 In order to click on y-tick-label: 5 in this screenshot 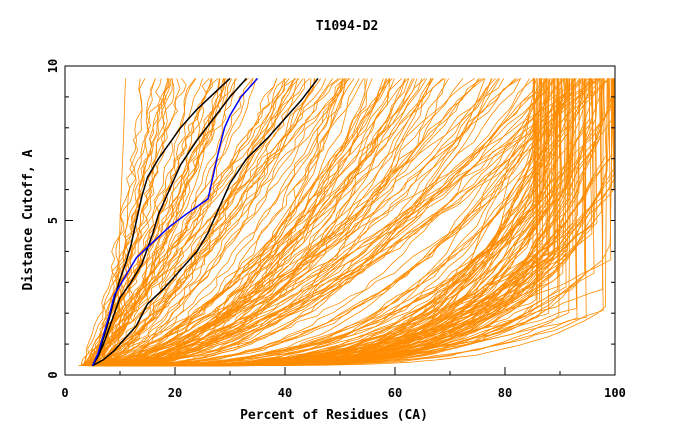, I will do `click(53, 220)`.